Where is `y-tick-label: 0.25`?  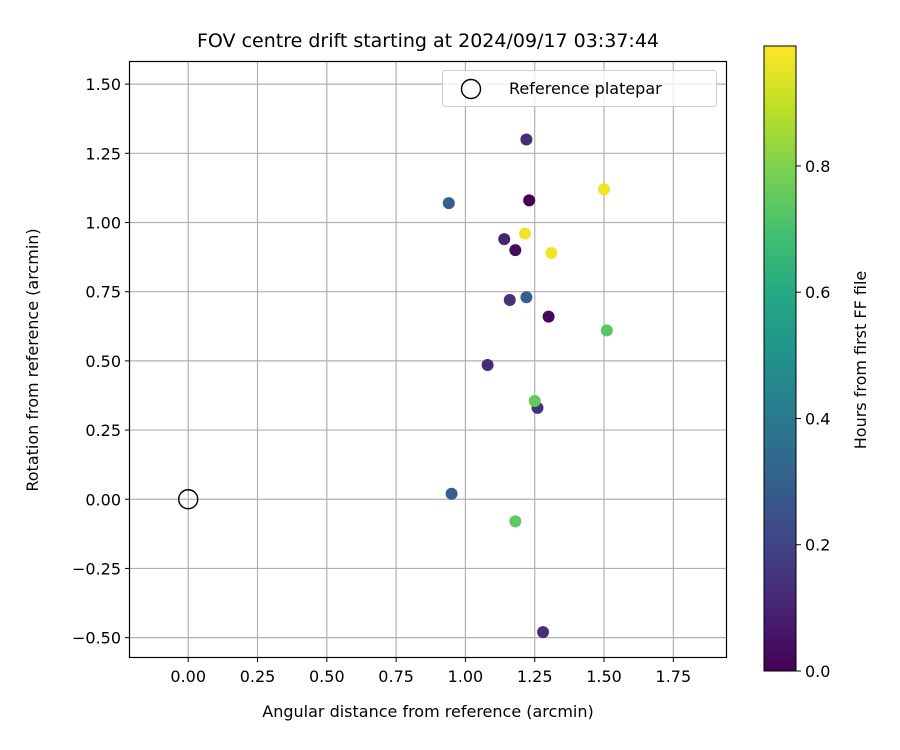
y-tick-label: 0.25 is located at coordinates (103, 430).